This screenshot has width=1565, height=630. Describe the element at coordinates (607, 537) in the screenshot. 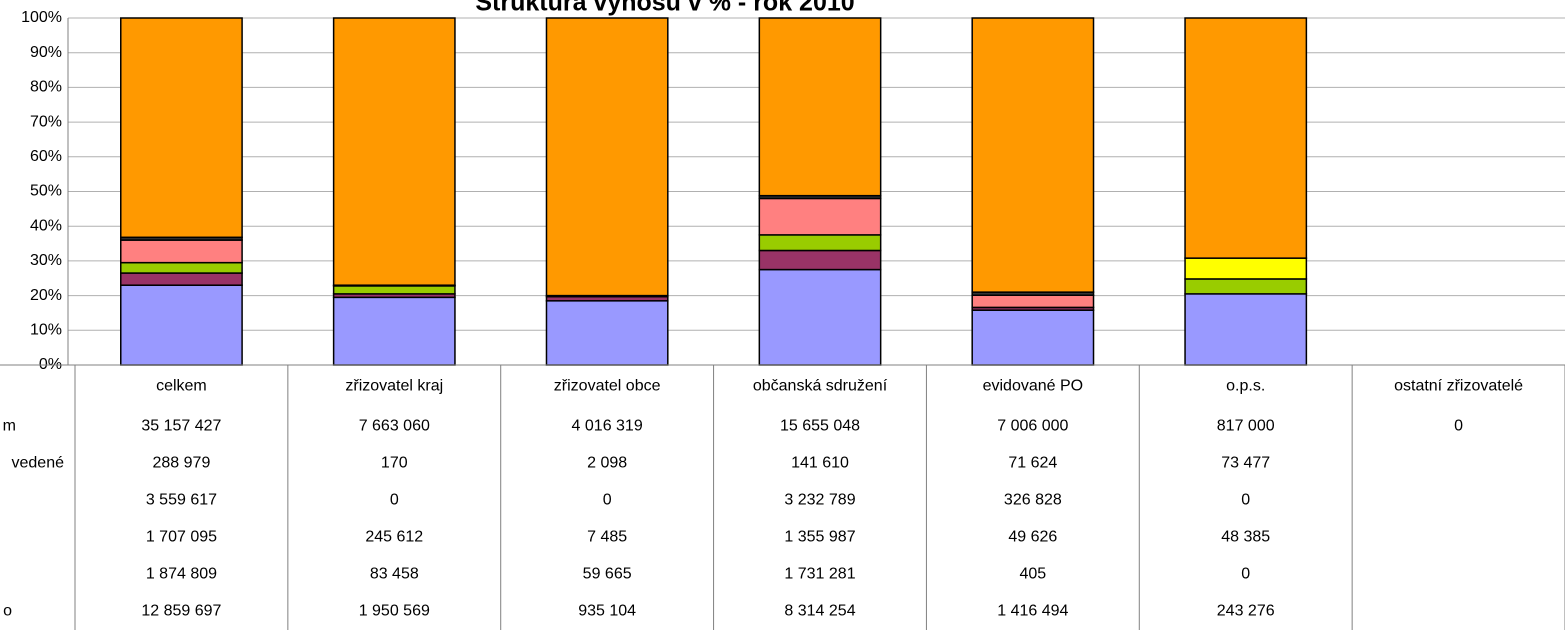

I see `table-cell: 7 485` at that location.